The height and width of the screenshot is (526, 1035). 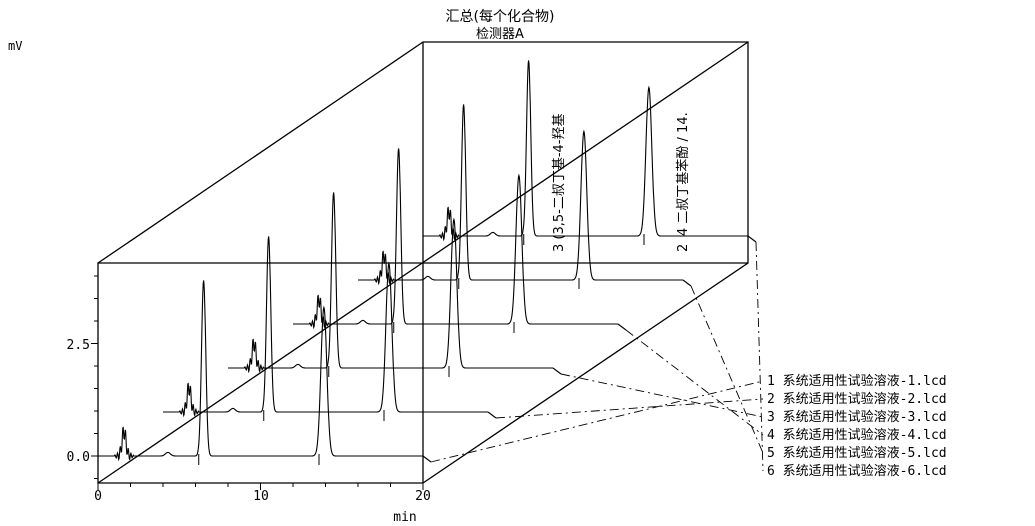 What do you see at coordinates (559, 183) in the screenshot?
I see `peak-label-3: 3 (3,5-二叔丁基-4-羟基` at bounding box center [559, 183].